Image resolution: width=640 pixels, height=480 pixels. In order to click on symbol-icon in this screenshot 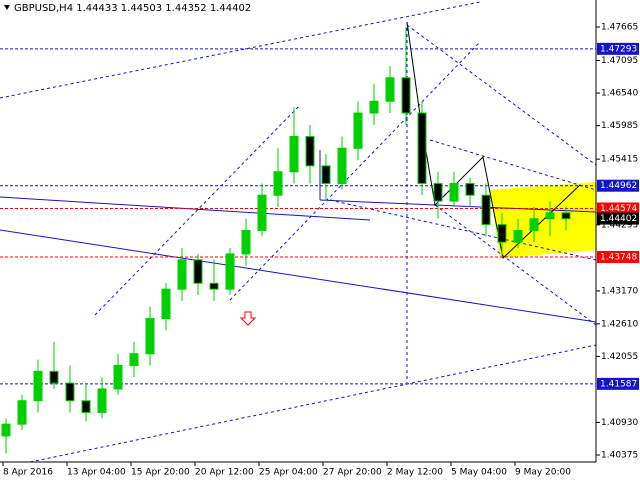, I will do `click(7, 7)`.